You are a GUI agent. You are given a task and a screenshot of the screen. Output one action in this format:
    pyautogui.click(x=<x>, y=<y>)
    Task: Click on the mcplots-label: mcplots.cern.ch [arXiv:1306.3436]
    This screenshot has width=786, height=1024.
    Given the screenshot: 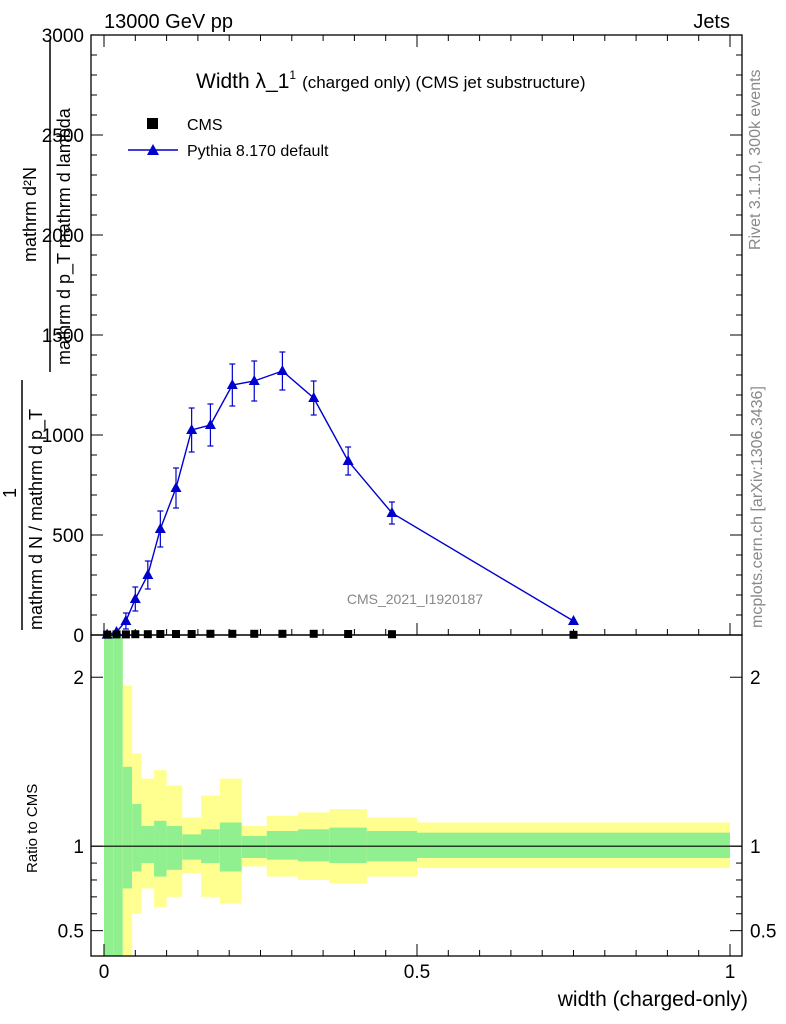 What is the action you would take?
    pyautogui.click(x=757, y=507)
    